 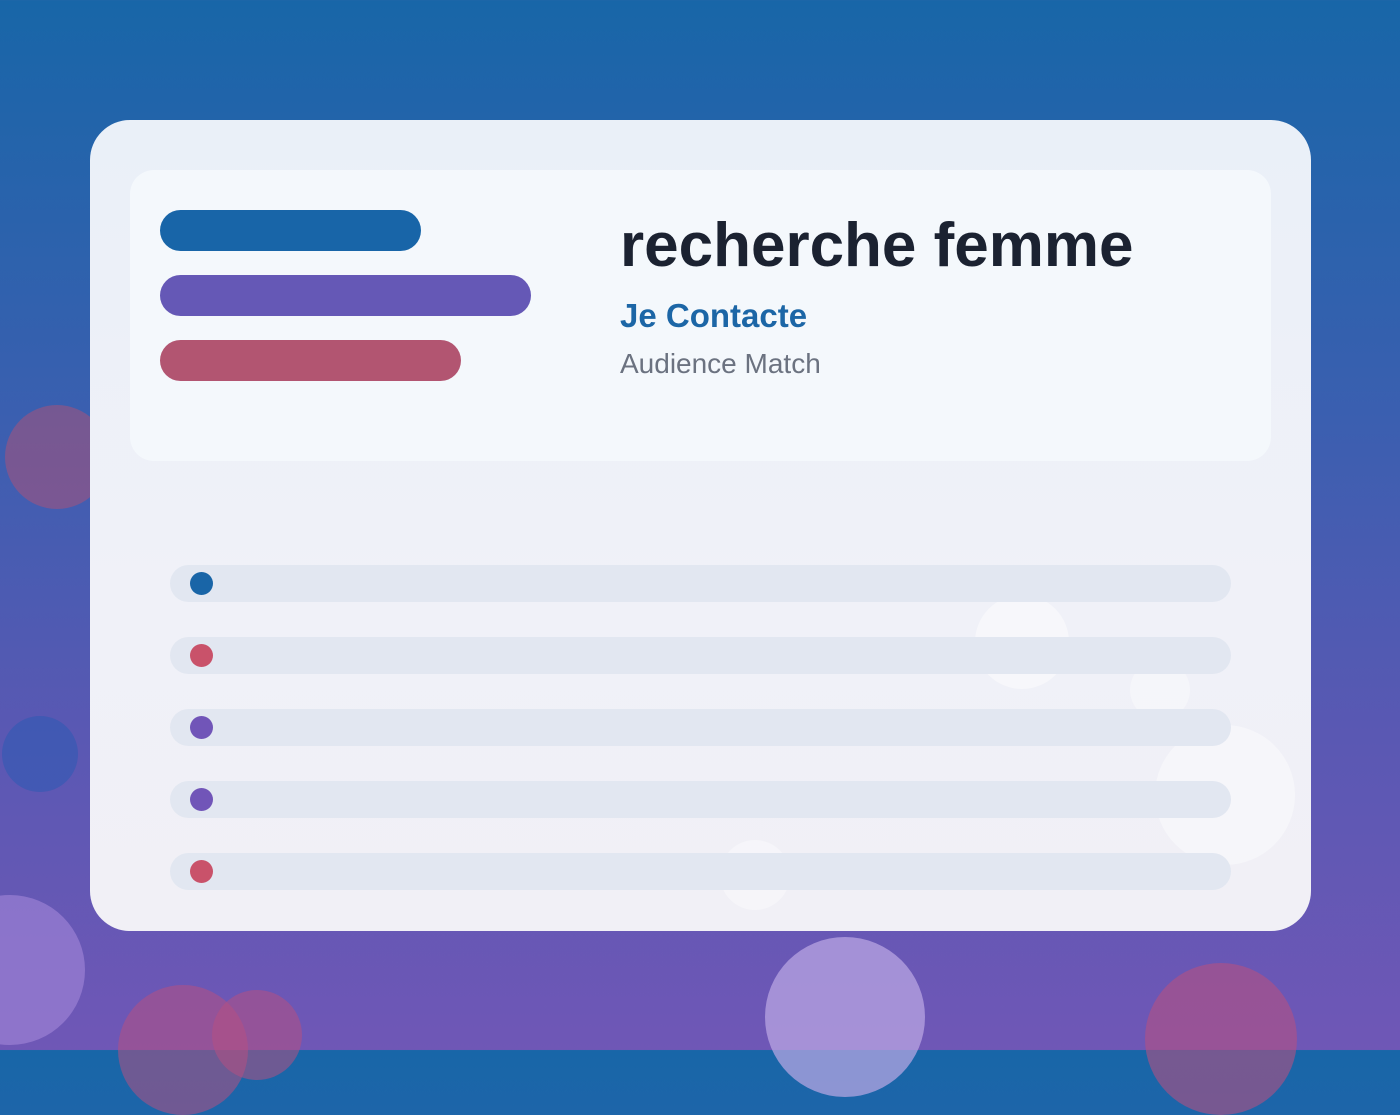 What do you see at coordinates (310, 360) in the screenshot?
I see `decor-bar-red` at bounding box center [310, 360].